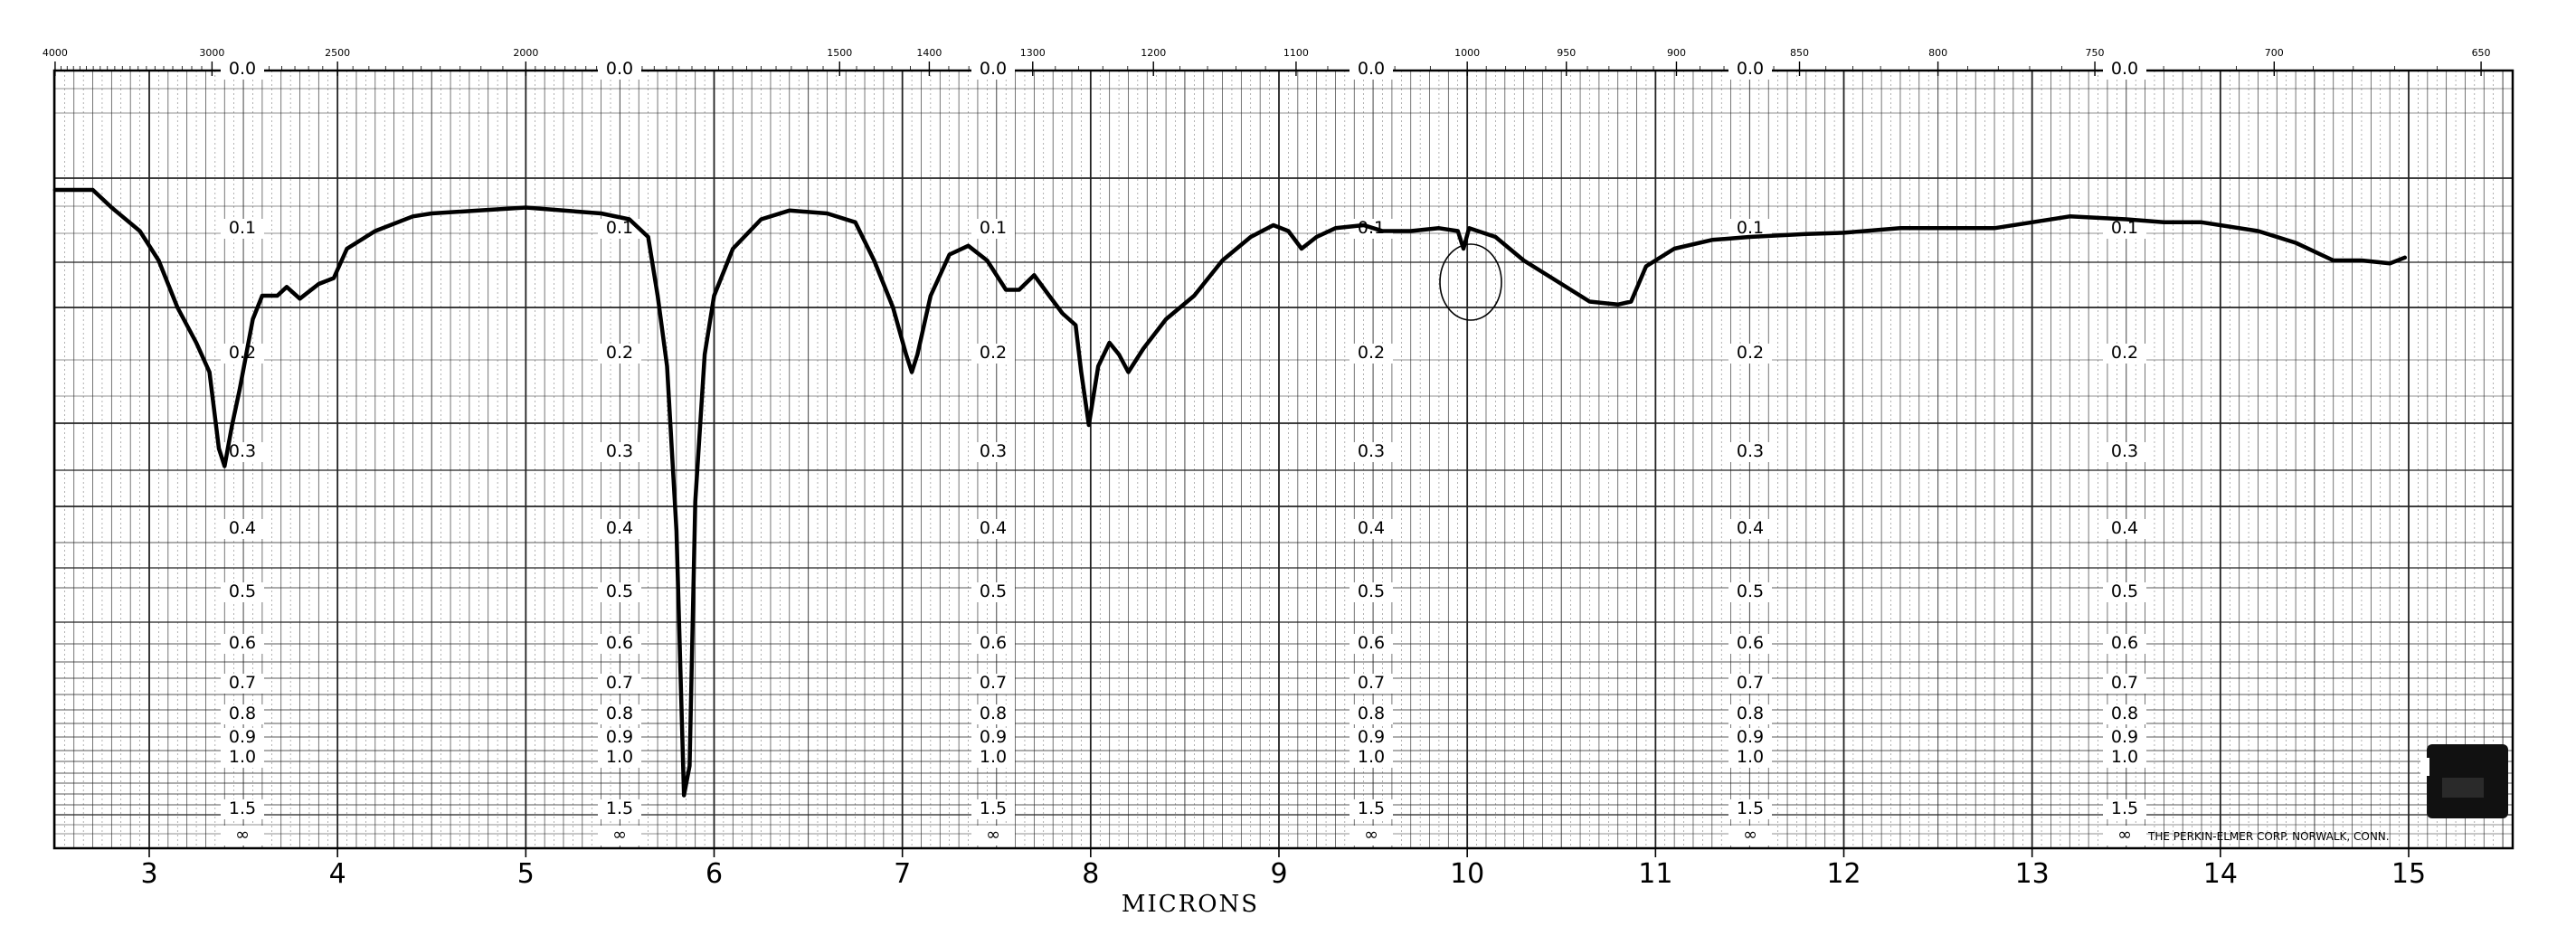  I want to click on wavenumber-tick-label: 1400, so click(929, 53).